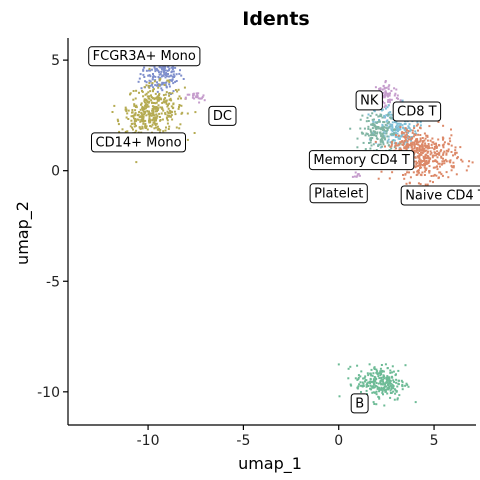  I want to click on x-axis-title: umap_1, so click(270, 464).